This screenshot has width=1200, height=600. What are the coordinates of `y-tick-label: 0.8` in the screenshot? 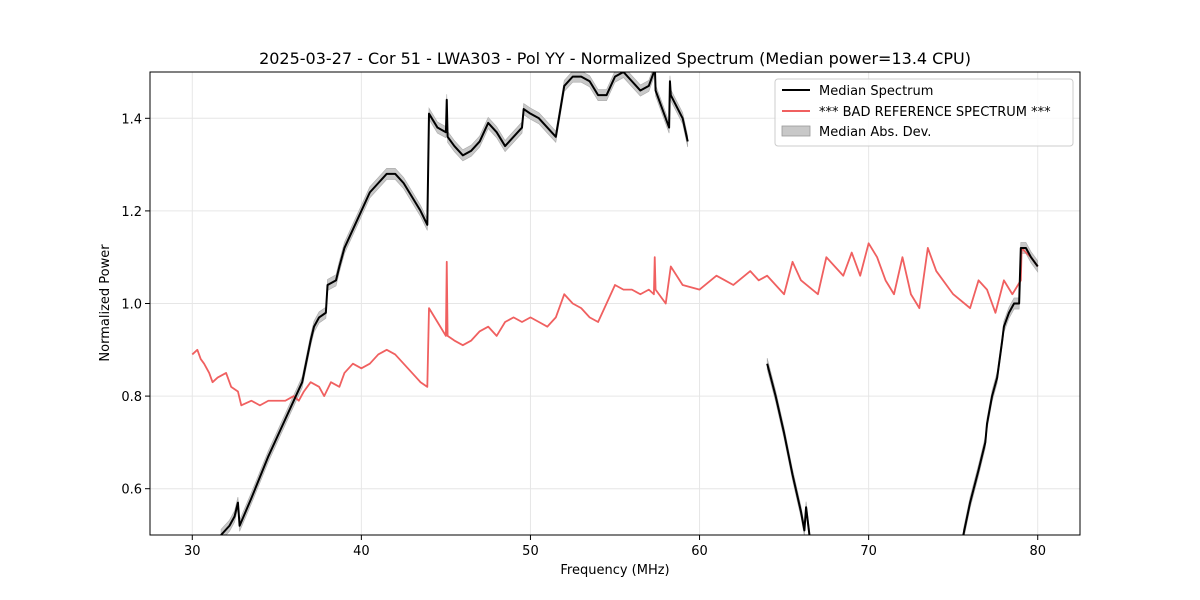 It's located at (131, 397).